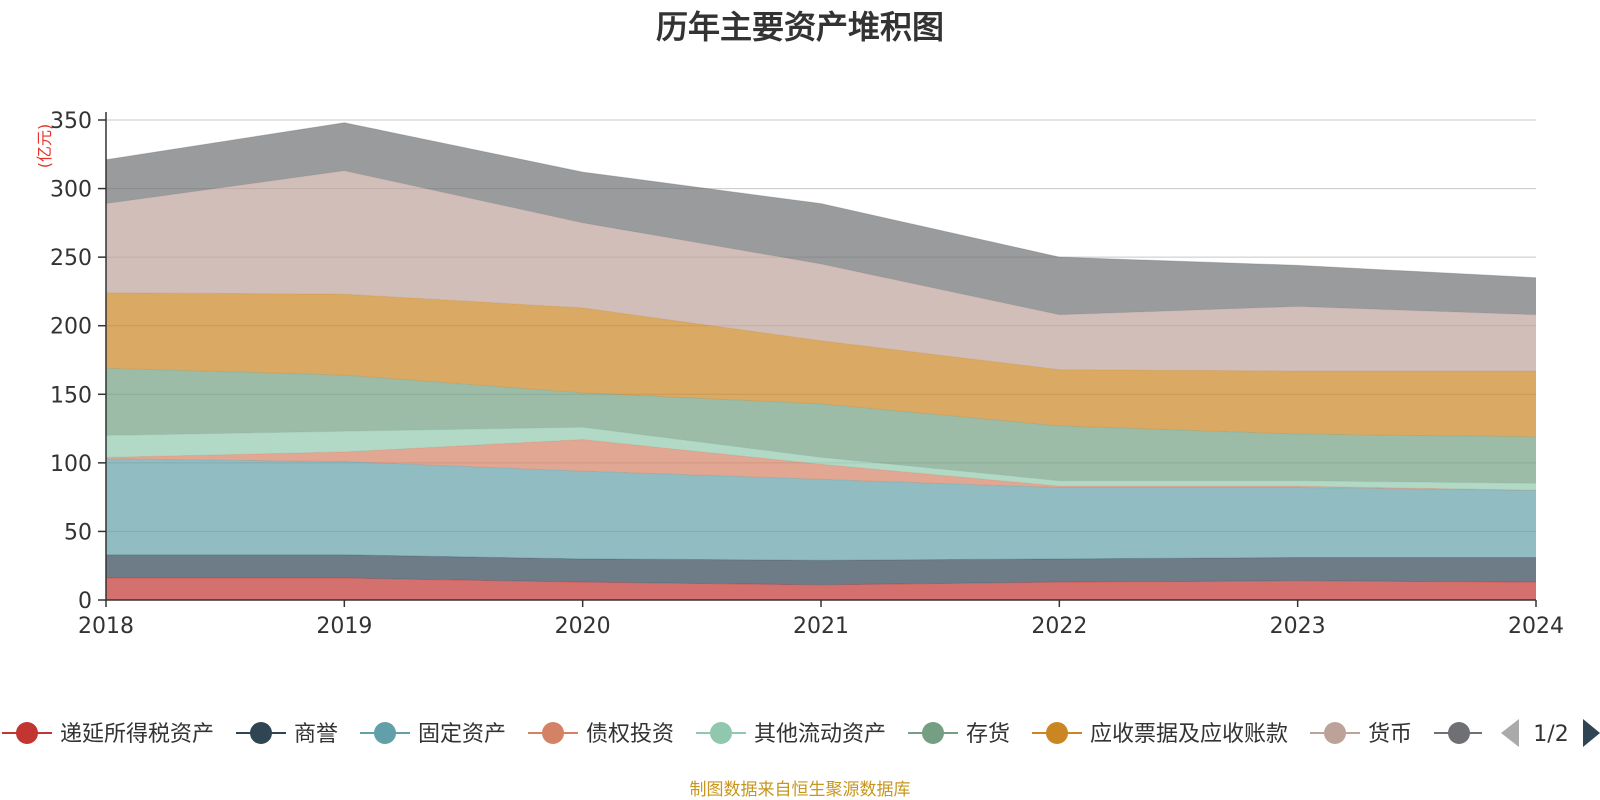  I want to click on chart-title: 历年主要资产堆积图, so click(800, 27).